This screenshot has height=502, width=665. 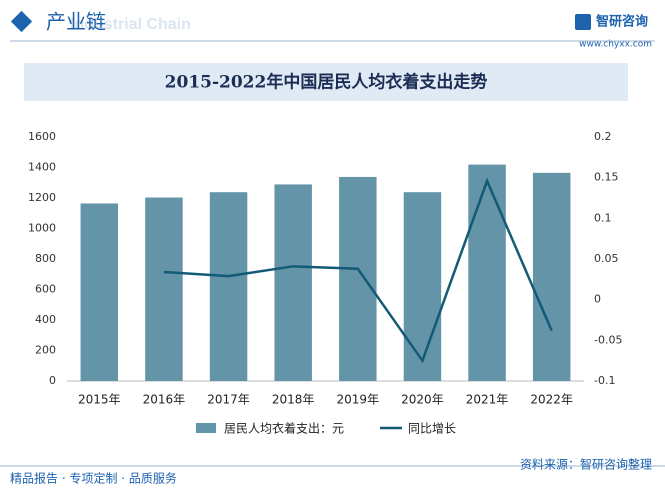 What do you see at coordinates (42, 197) in the screenshot?
I see `y-tick-label: 1200` at bounding box center [42, 197].